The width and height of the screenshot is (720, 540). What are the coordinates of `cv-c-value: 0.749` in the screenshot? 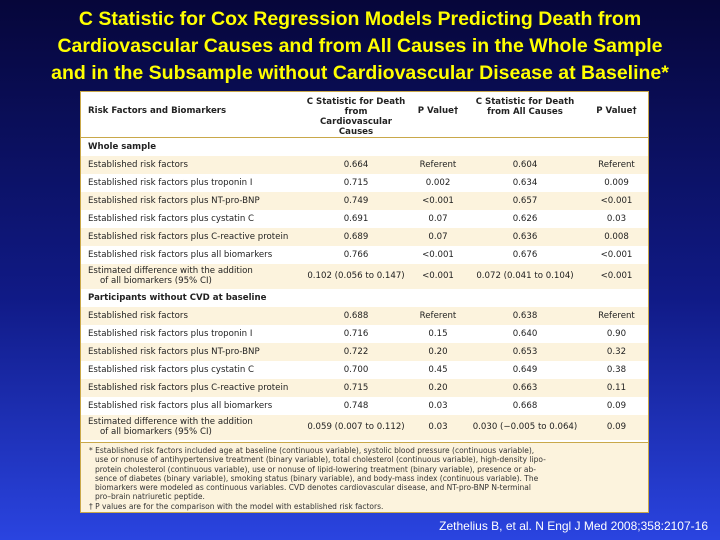 It's located at (356, 200).